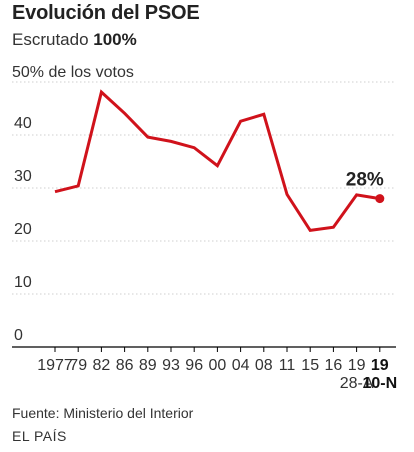 This screenshot has width=414, height=452. Describe the element at coordinates (194, 365) in the screenshot. I see `x-tick-label: 96` at that location.